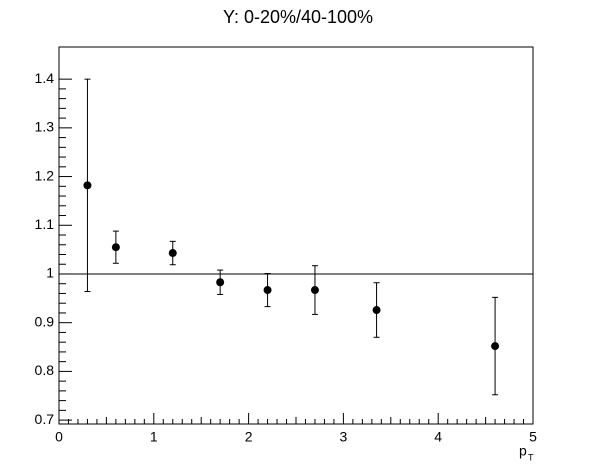  What do you see at coordinates (45, 419) in the screenshot?
I see `y-tick-label: 0.7` at bounding box center [45, 419].